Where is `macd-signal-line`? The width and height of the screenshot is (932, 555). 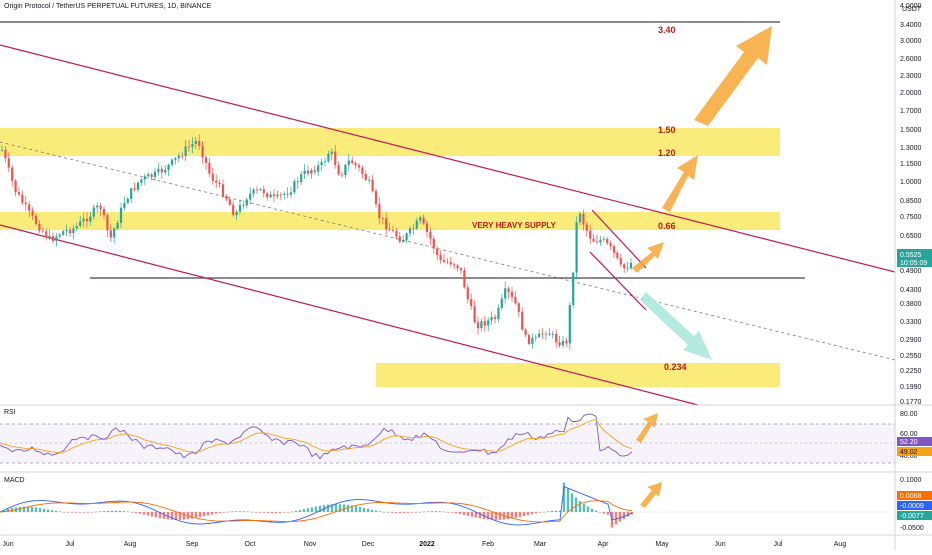 macd-signal-line is located at coordinates (316, 511).